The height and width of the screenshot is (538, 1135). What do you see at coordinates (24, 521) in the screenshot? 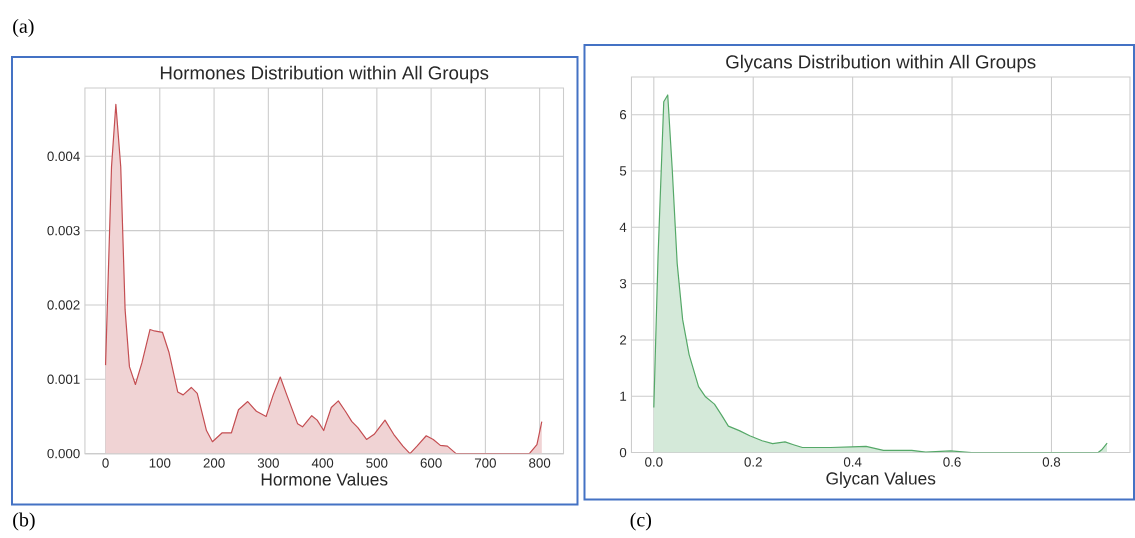
I see `text: (b)` at bounding box center [24, 521].